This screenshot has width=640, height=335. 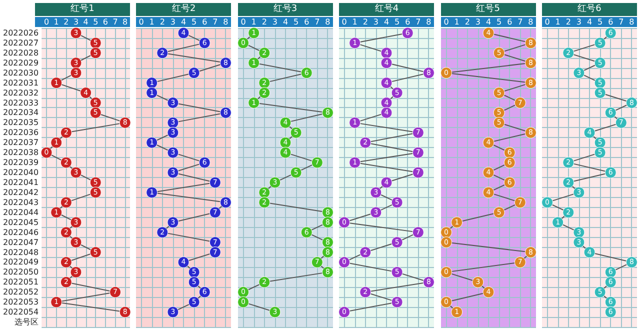 I want to click on y-tick-label: 2022039, so click(x=20, y=163).